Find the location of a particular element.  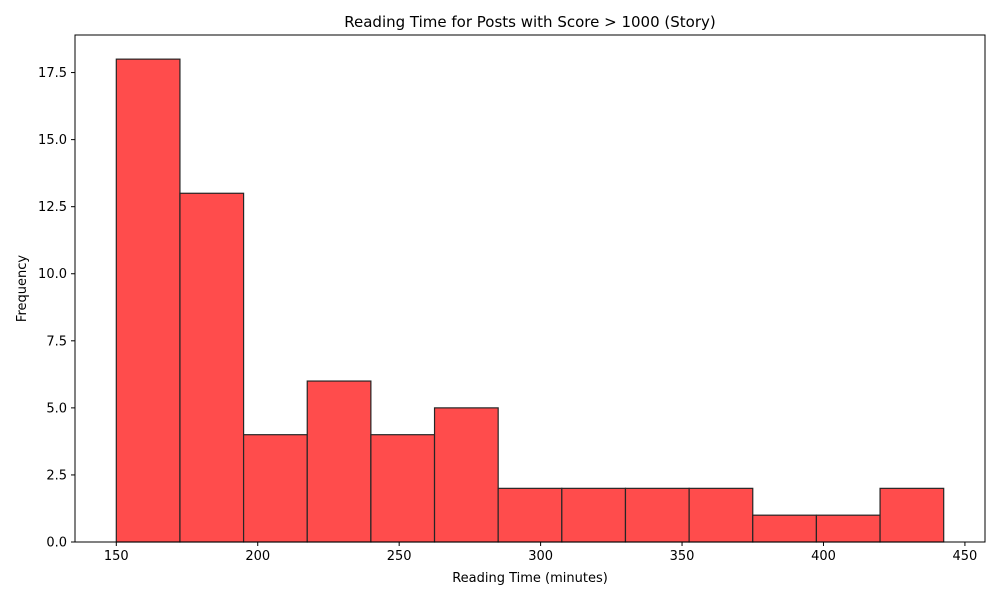

x-tick-label: 200 is located at coordinates (257, 556).